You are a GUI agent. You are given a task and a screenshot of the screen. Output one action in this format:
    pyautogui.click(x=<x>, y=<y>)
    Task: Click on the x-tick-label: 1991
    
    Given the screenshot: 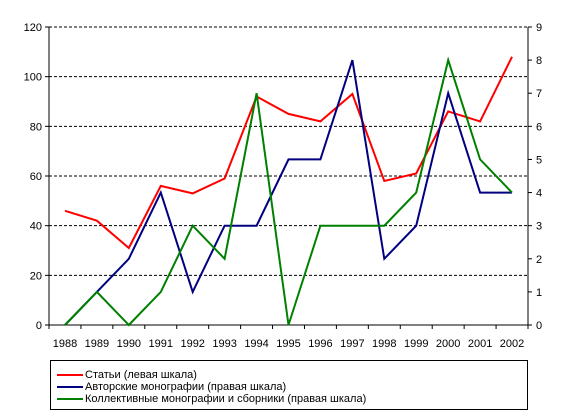 What is the action you would take?
    pyautogui.click(x=161, y=344)
    